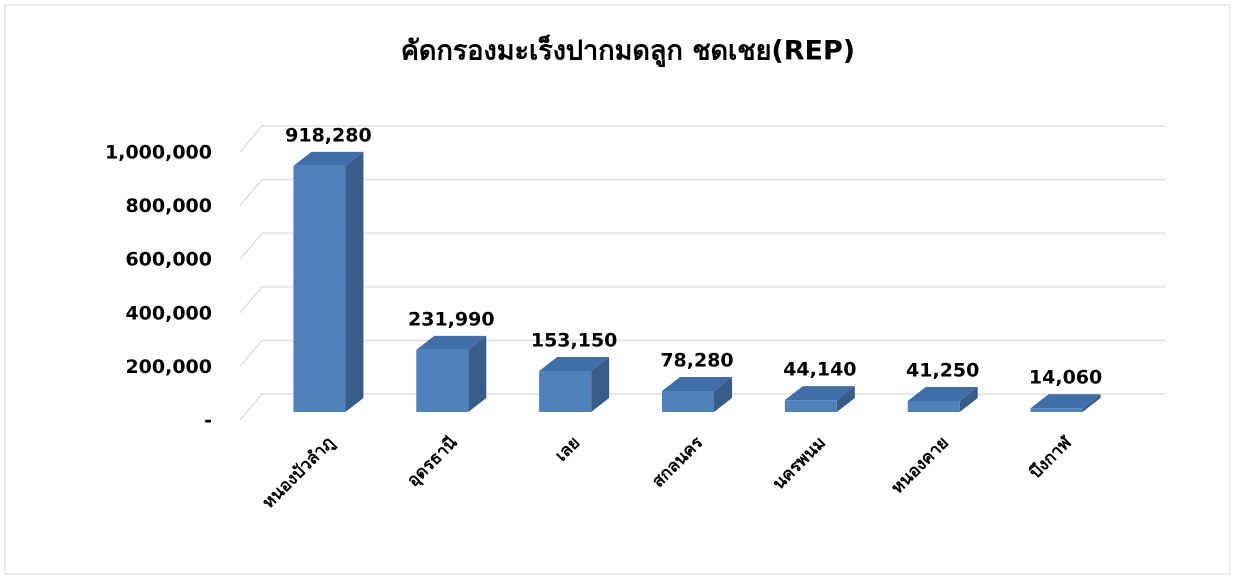 Image resolution: width=1235 pixels, height=579 pixels. What do you see at coordinates (819, 370) in the screenshot?
I see `value-label: 44,140` at bounding box center [819, 370].